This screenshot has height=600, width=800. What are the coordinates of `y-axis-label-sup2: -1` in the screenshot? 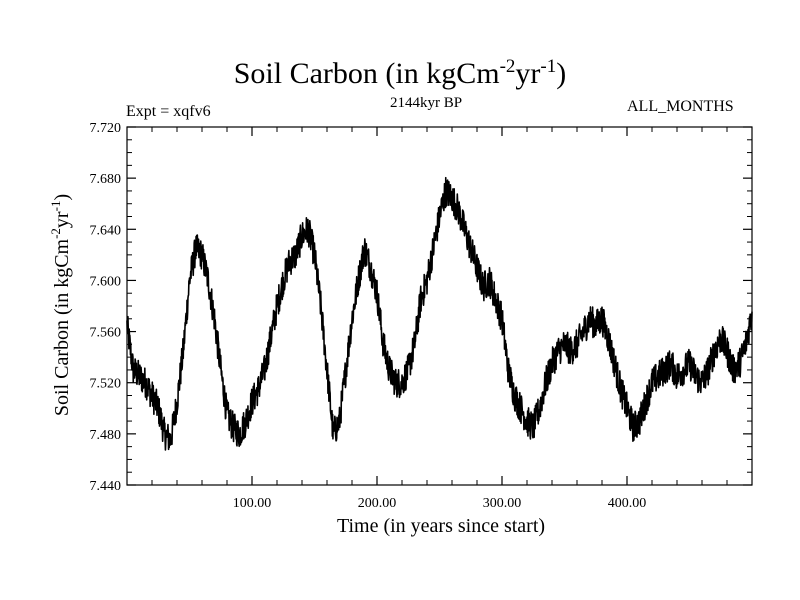 It's located at (55, 206).